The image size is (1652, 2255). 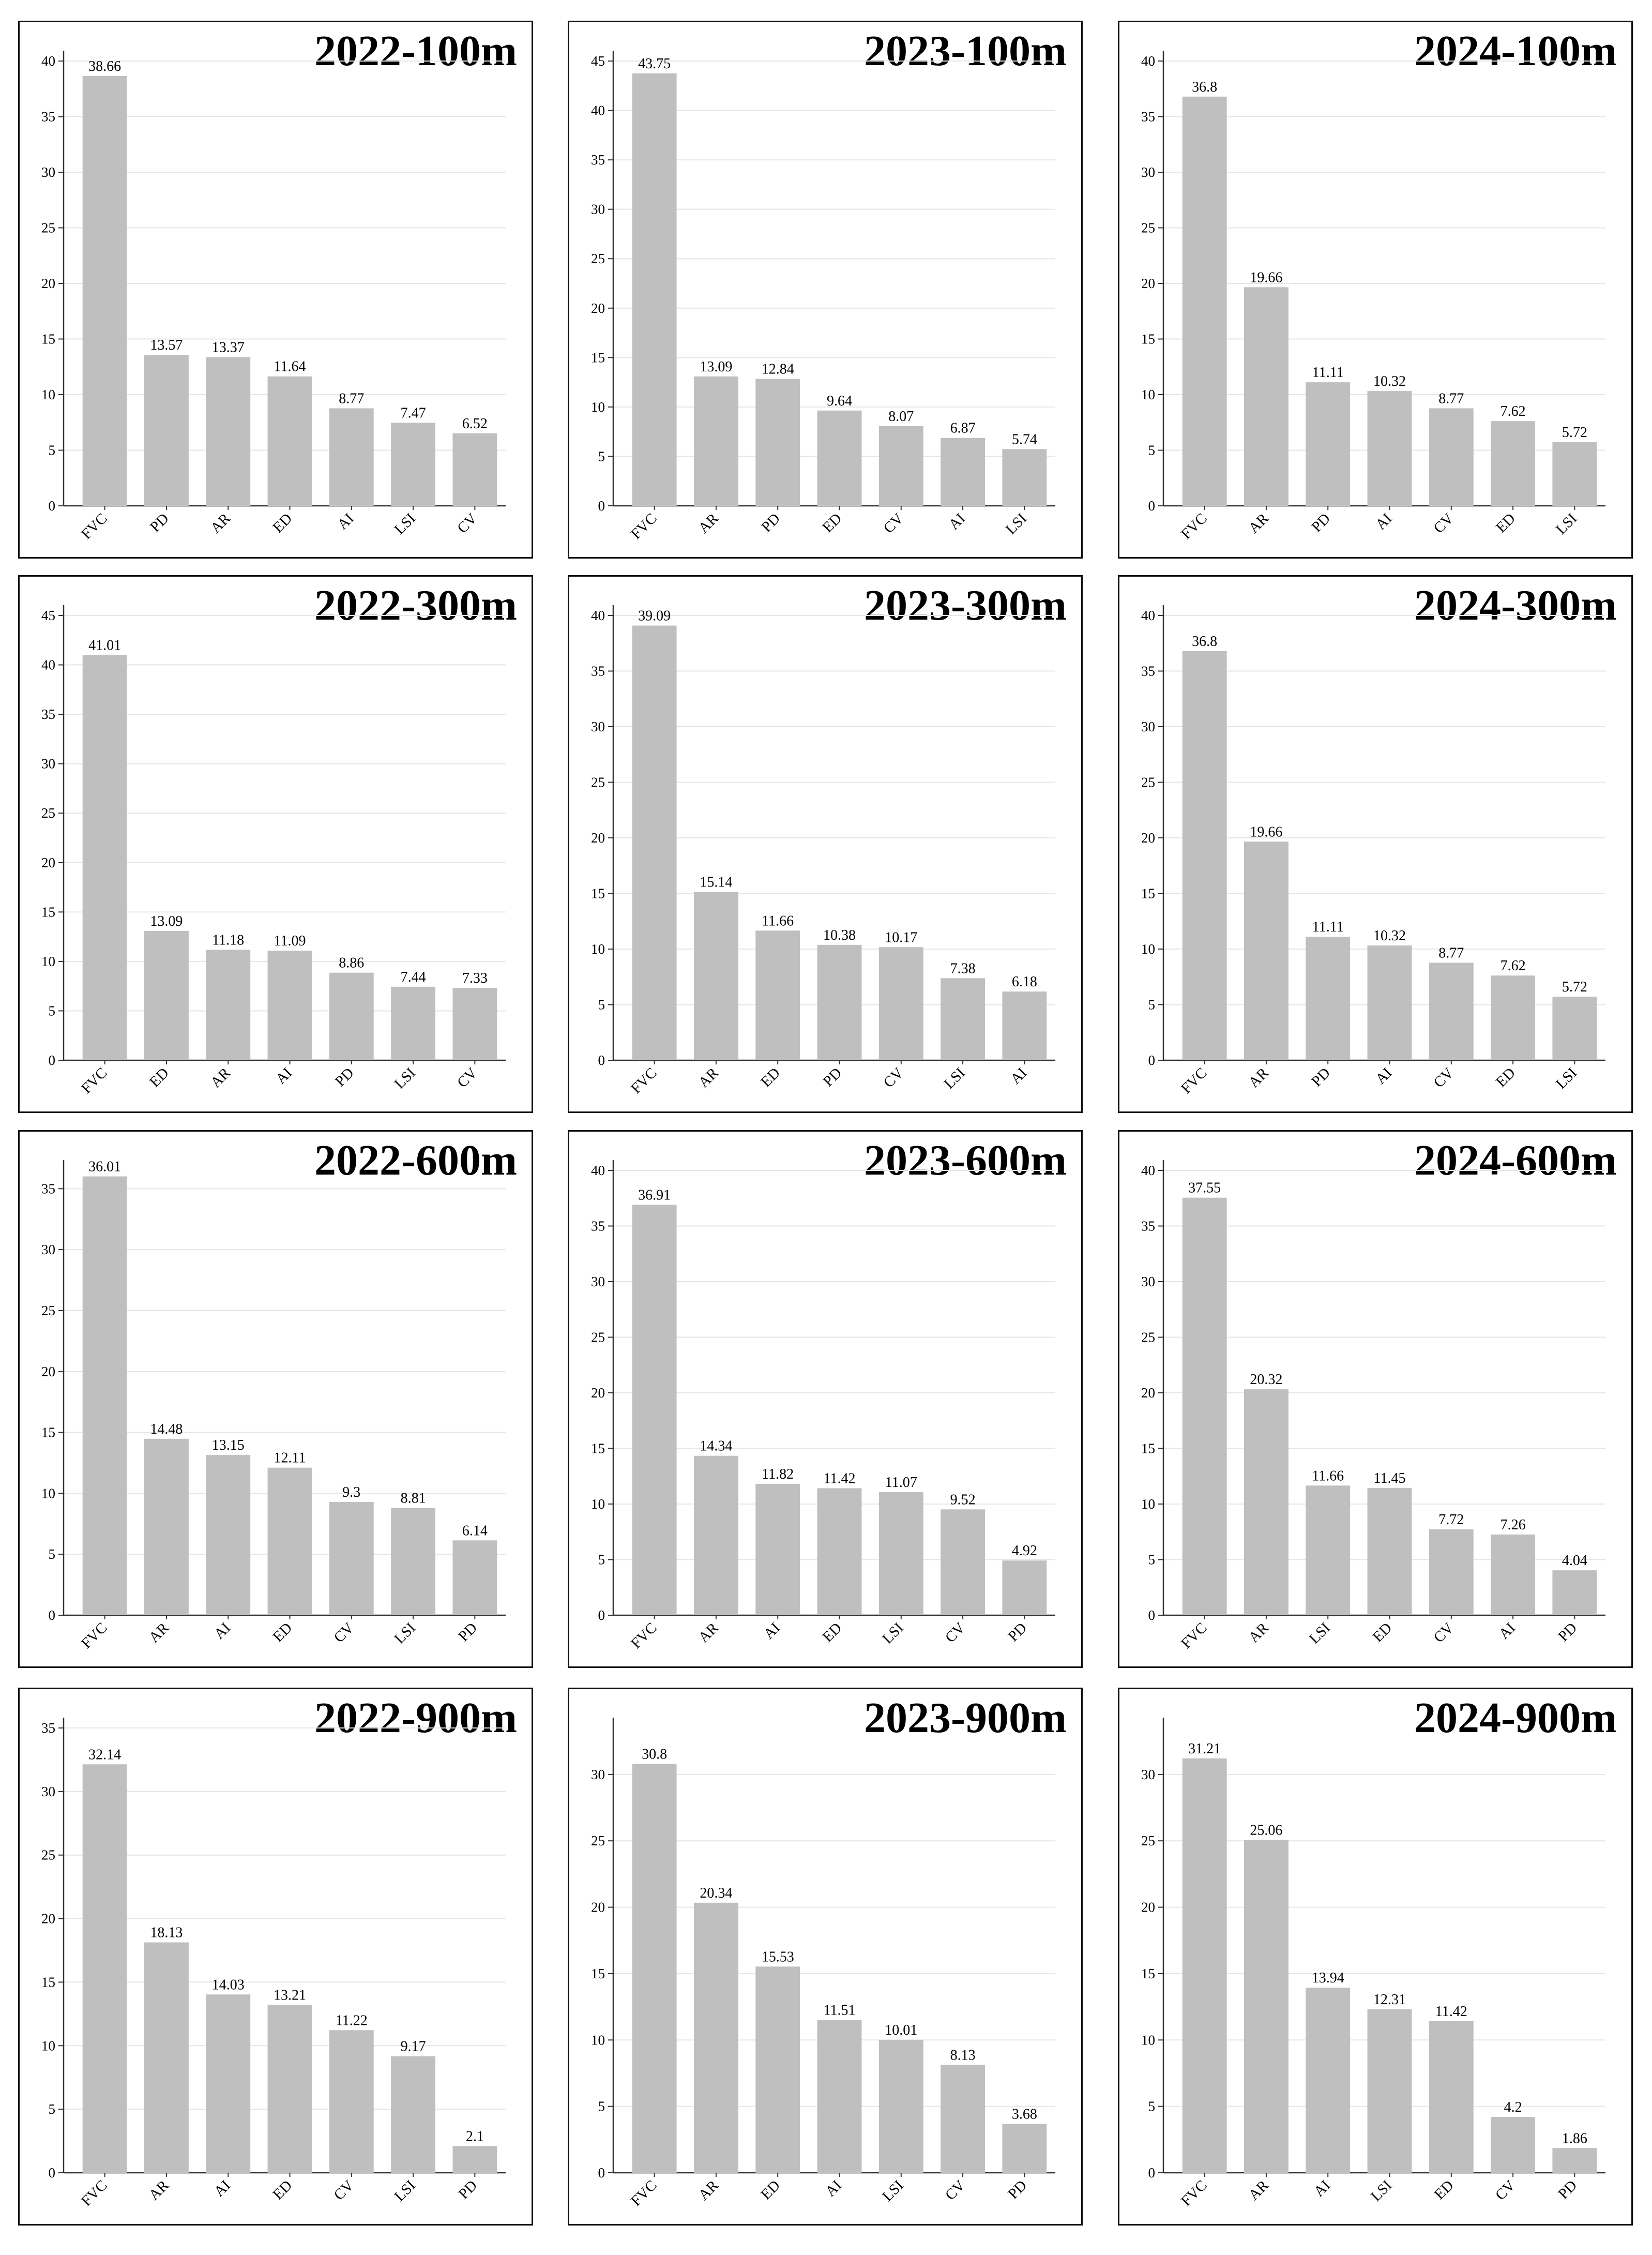 What do you see at coordinates (1024, 1551) in the screenshot?
I see `data-label: 4.92` at bounding box center [1024, 1551].